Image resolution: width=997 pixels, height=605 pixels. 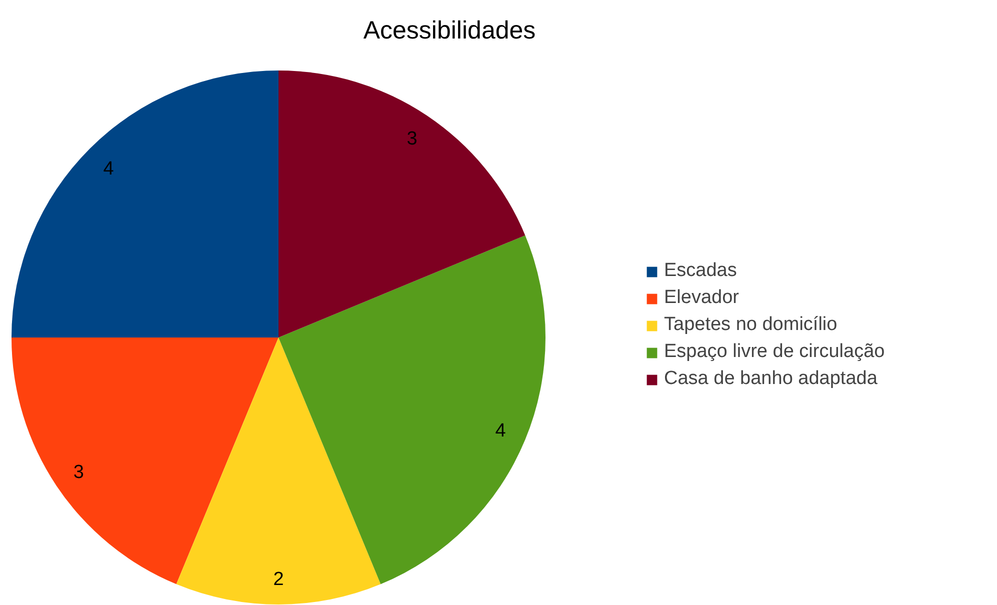 What do you see at coordinates (751, 325) in the screenshot?
I see `legend-label: Tapetes no domicílio` at bounding box center [751, 325].